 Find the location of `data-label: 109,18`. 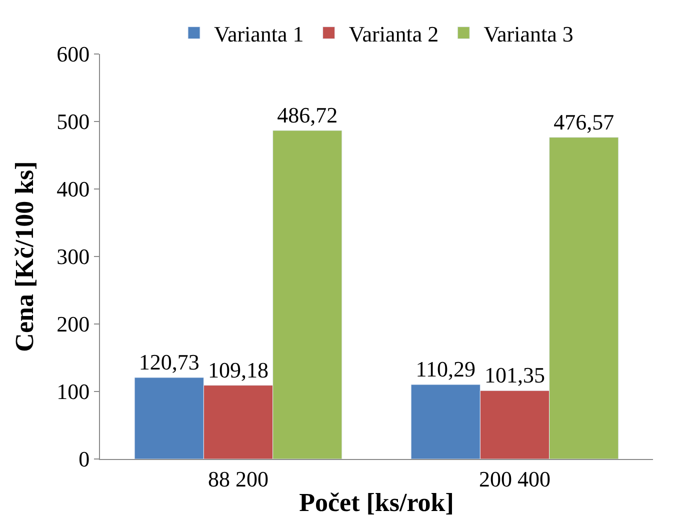

data-label: 109,18 is located at coordinates (238, 369).